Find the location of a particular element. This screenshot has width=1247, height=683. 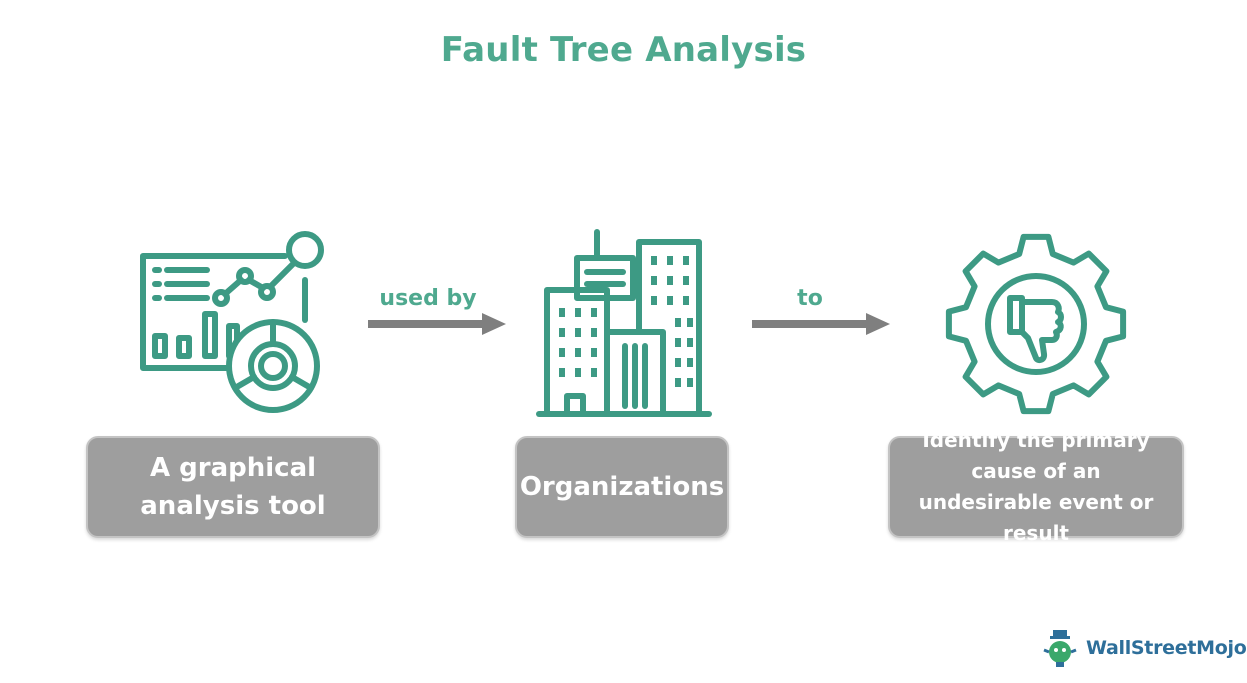

gear-thumbs-down-icon is located at coordinates (1036, 324).